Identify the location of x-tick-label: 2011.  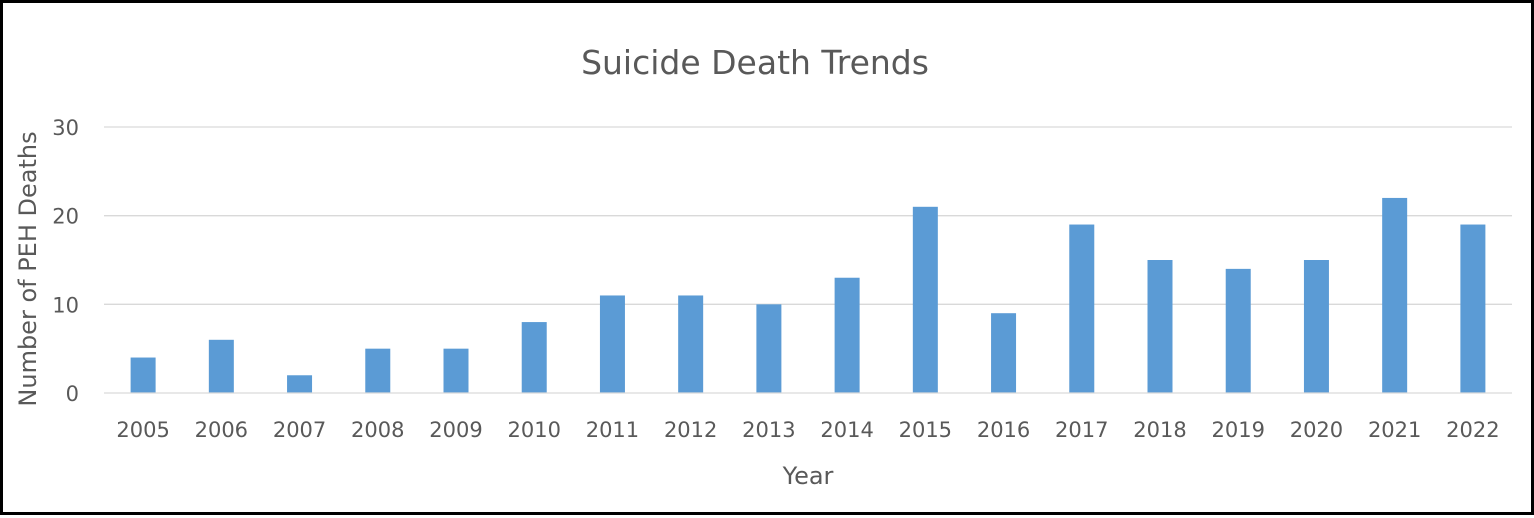
(612, 430).